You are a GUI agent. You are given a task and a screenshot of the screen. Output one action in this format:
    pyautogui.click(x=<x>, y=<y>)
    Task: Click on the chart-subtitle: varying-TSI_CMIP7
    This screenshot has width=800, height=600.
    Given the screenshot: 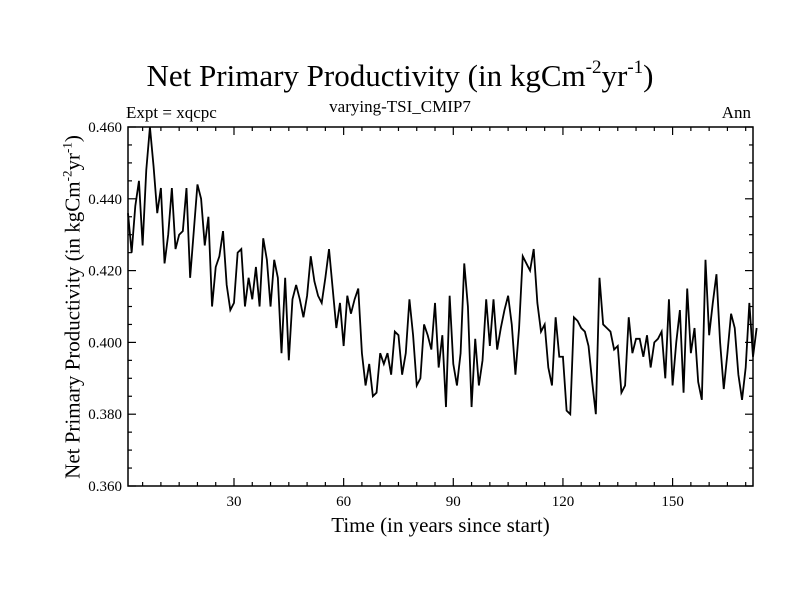 What is the action you would take?
    pyautogui.click(x=400, y=106)
    